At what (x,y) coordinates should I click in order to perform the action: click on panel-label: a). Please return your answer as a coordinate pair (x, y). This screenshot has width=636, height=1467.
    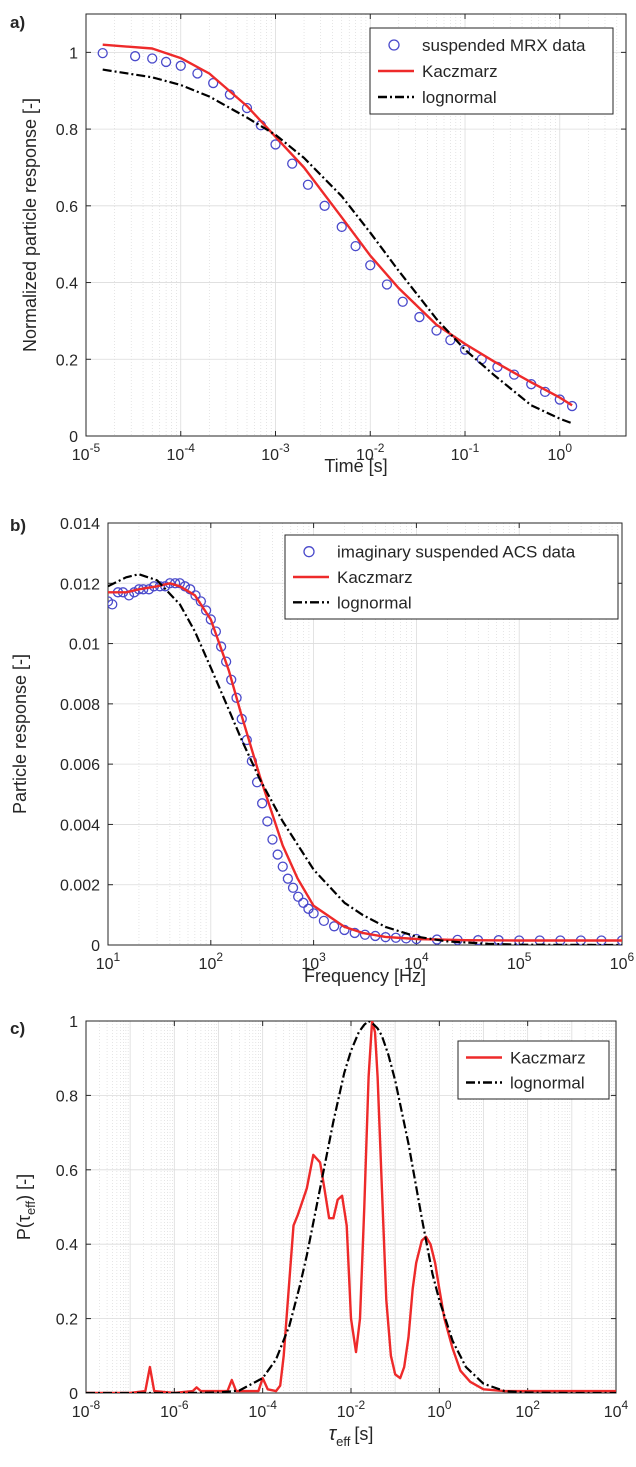
    Looking at the image, I should click on (17, 22).